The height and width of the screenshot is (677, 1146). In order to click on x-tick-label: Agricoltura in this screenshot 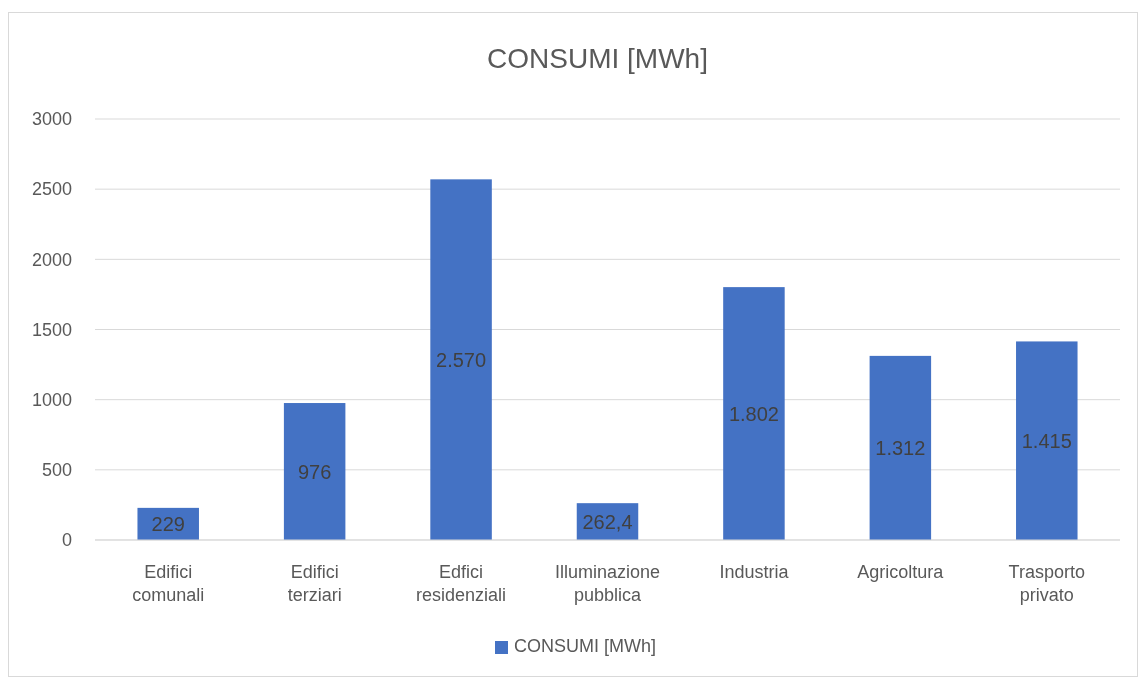, I will do `click(901, 572)`.